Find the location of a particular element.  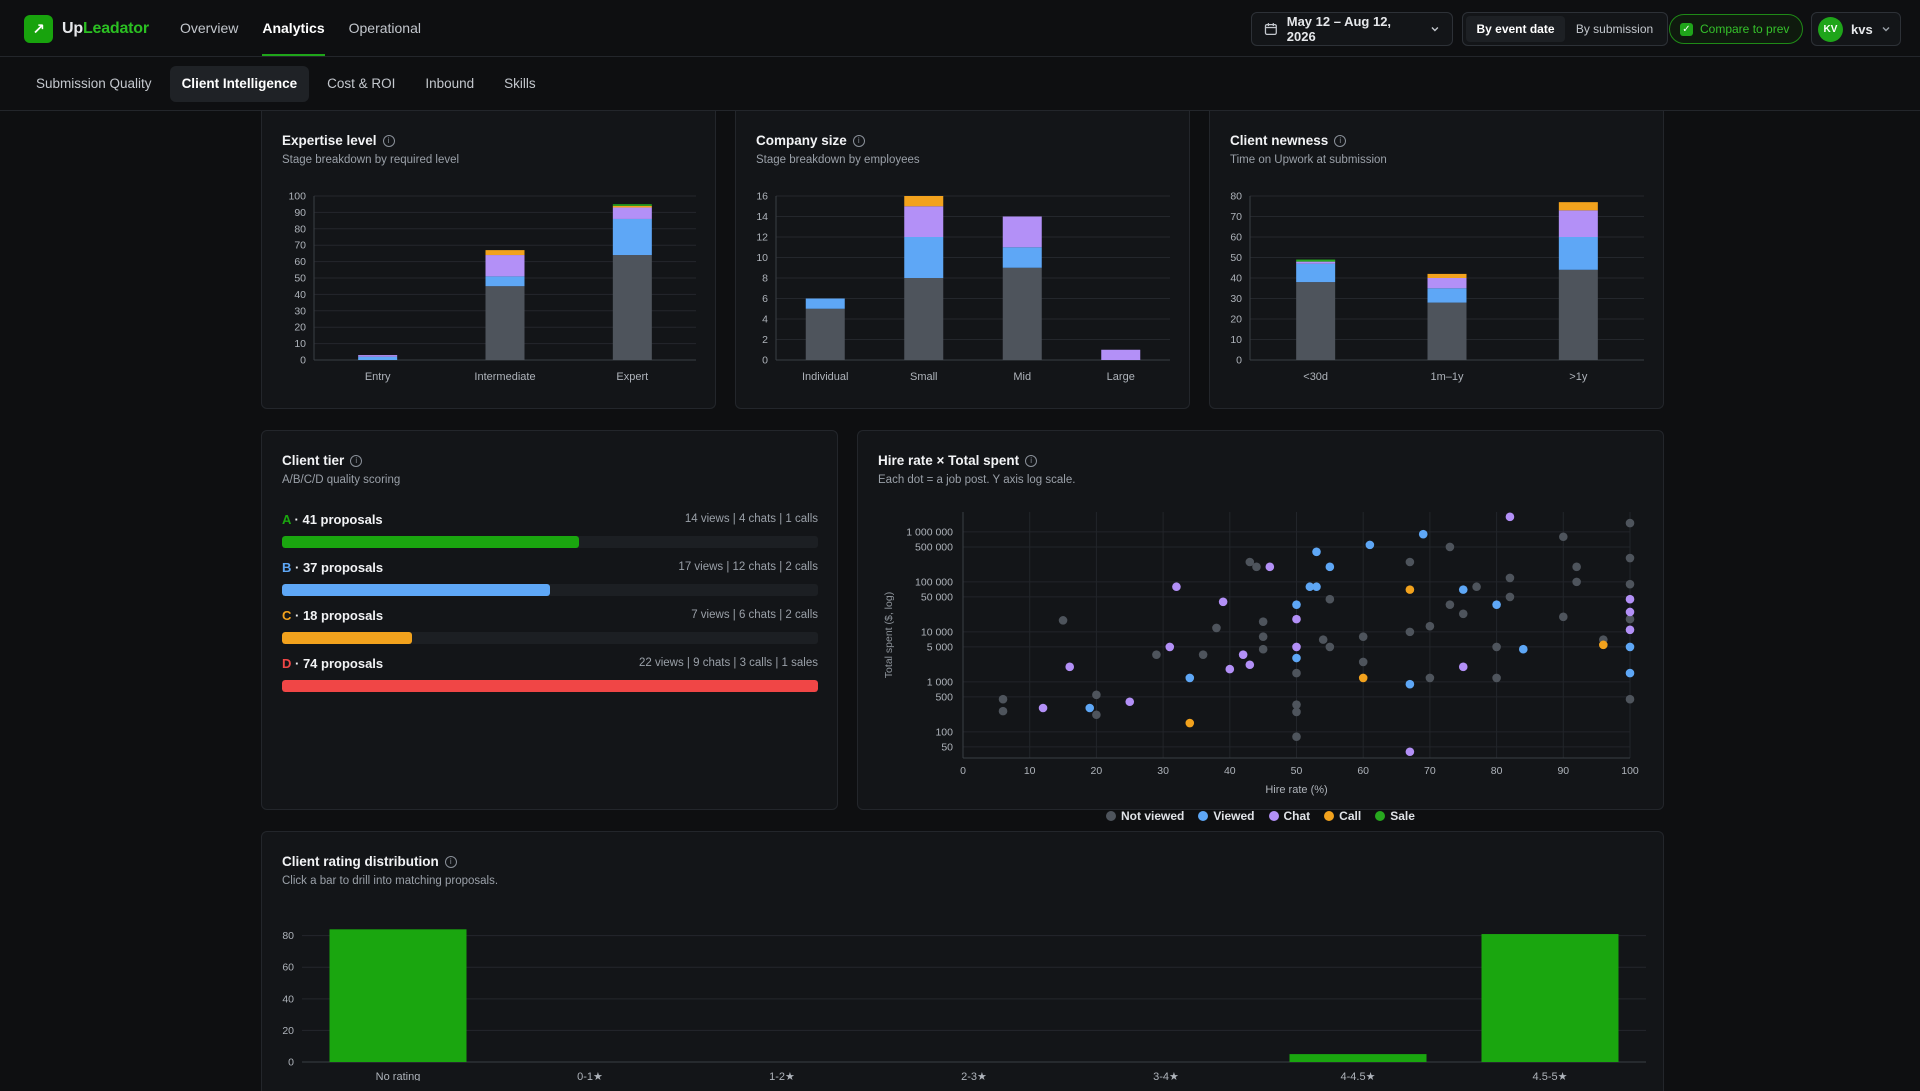

calendar-icon is located at coordinates (1270, 29).